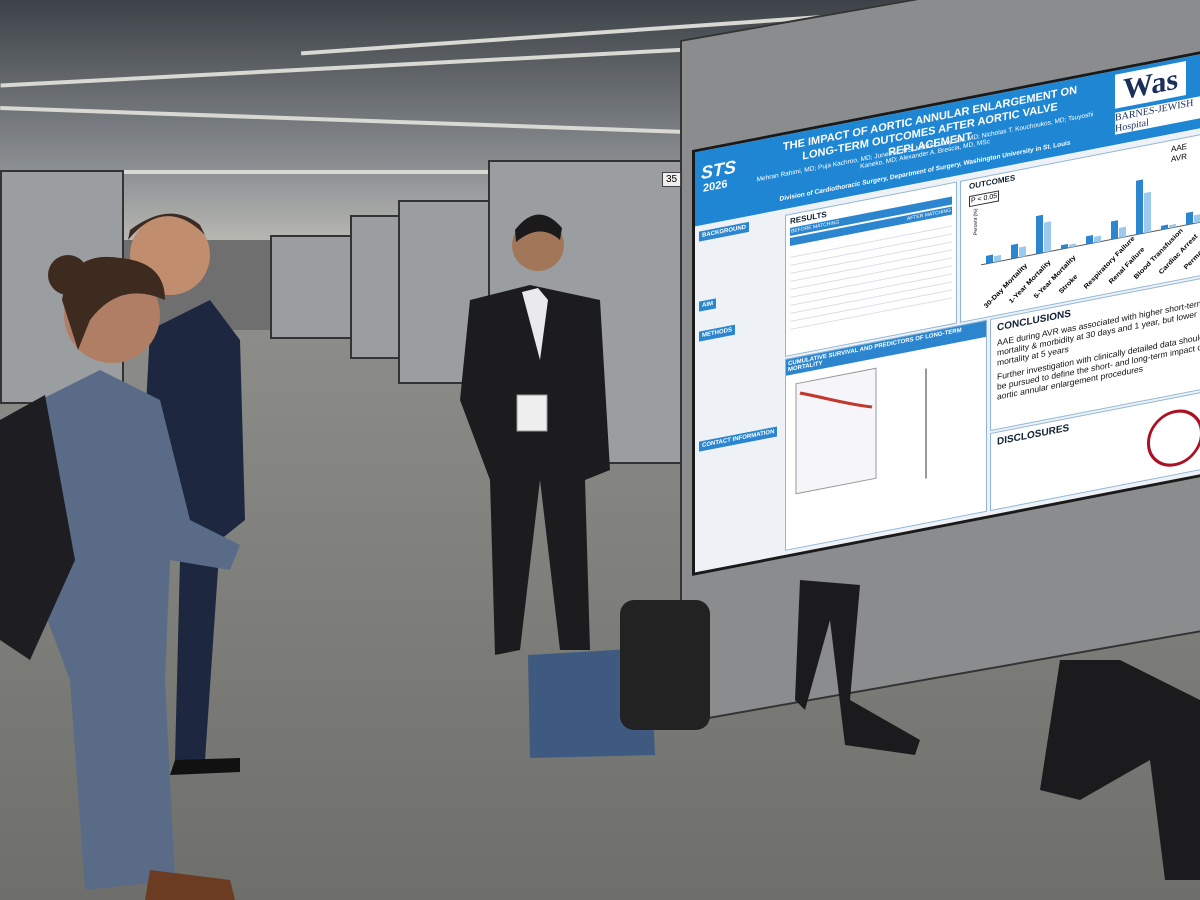 This screenshot has height=900, width=1200. What do you see at coordinates (410, 172) in the screenshot?
I see `truss` at bounding box center [410, 172].